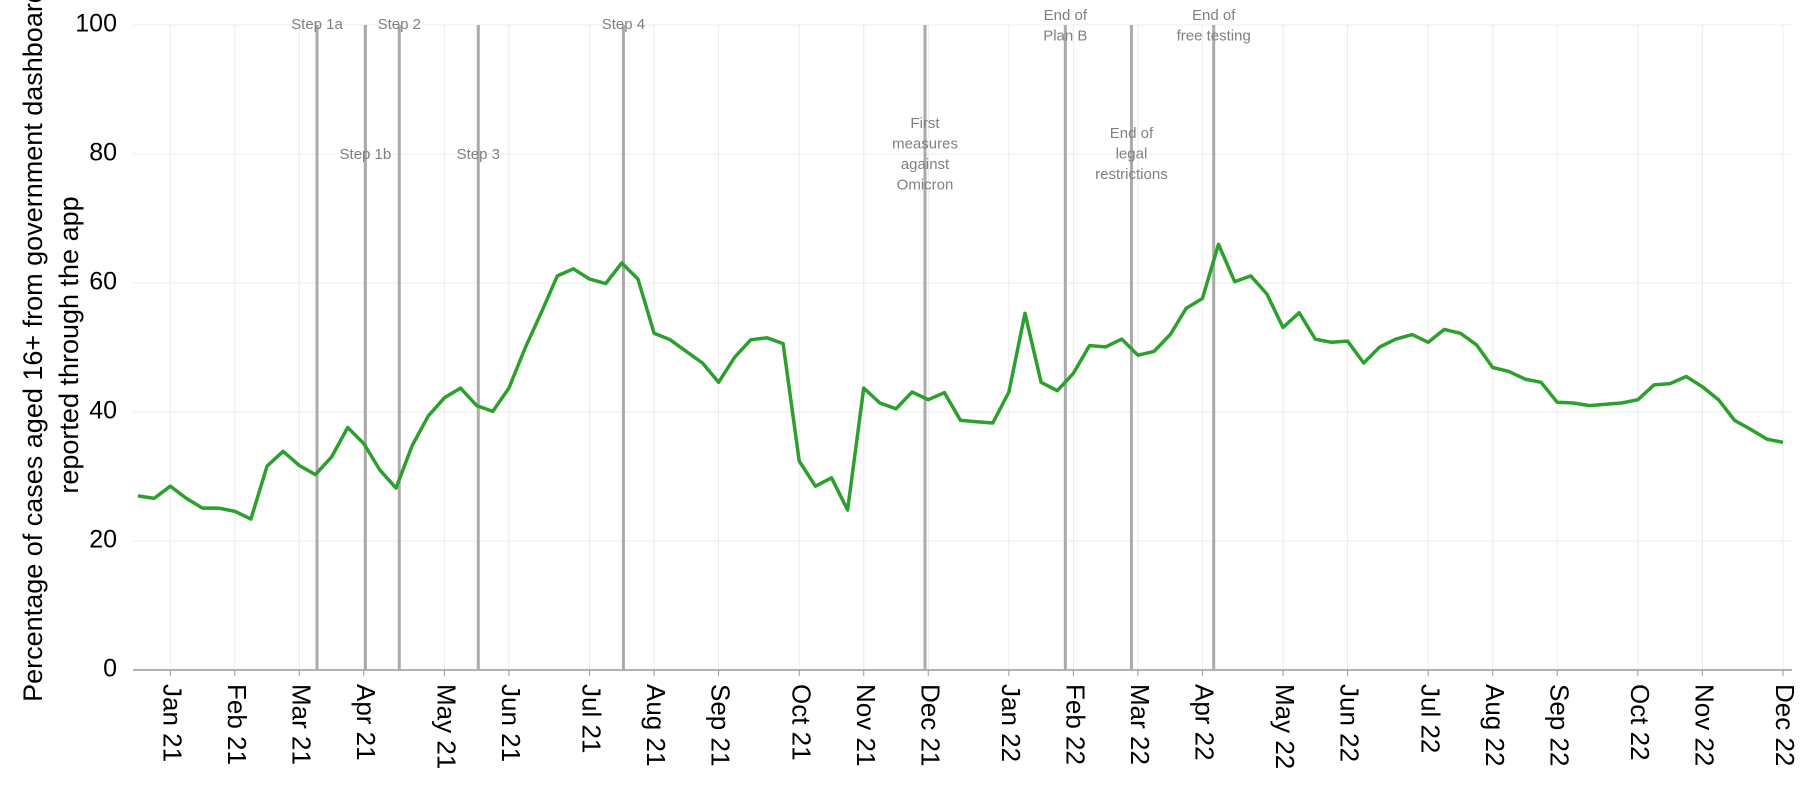 This screenshot has height=800, width=1800. I want to click on x-tick-label: Oct 22, so click(1640, 722).